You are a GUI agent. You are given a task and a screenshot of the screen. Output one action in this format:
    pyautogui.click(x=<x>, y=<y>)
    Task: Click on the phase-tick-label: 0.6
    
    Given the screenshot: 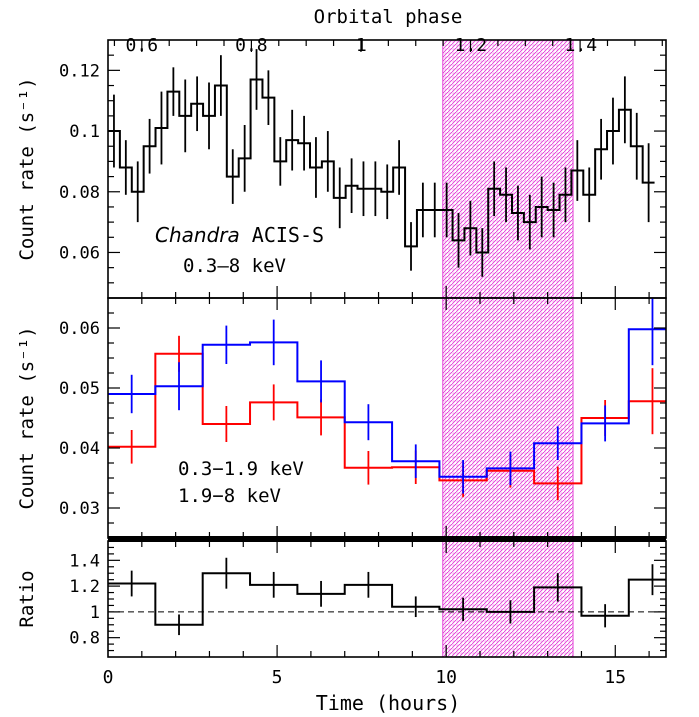 What is the action you would take?
    pyautogui.click(x=142, y=45)
    